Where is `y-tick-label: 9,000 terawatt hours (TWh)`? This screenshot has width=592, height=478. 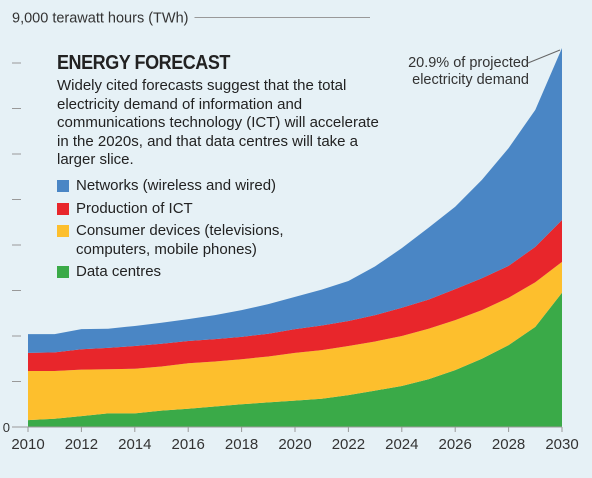
y-tick-label: 9,000 terawatt hours (TWh) is located at coordinates (100, 19).